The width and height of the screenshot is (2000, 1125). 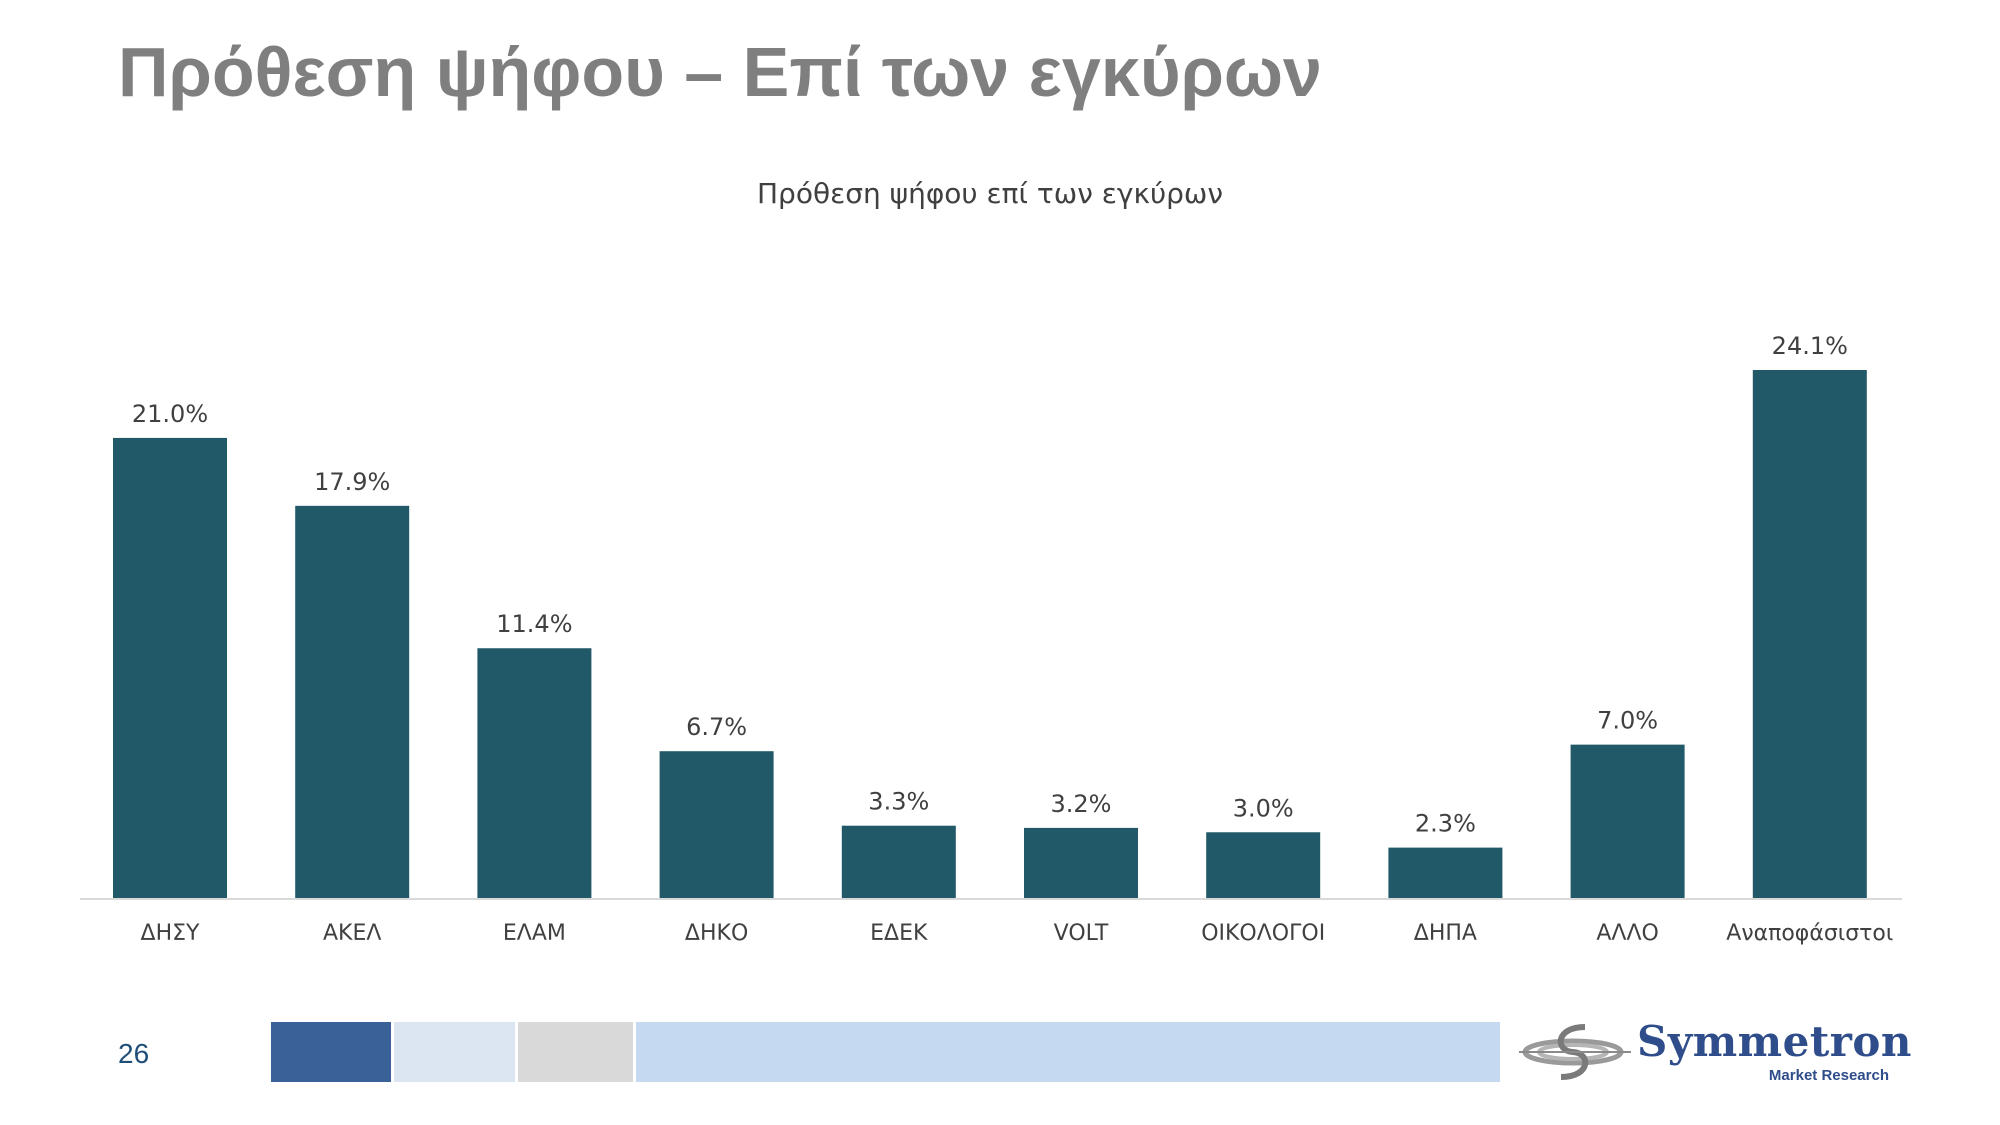 I want to click on data-label-ΔΗΣΥ: 21.0%, so click(x=170, y=414).